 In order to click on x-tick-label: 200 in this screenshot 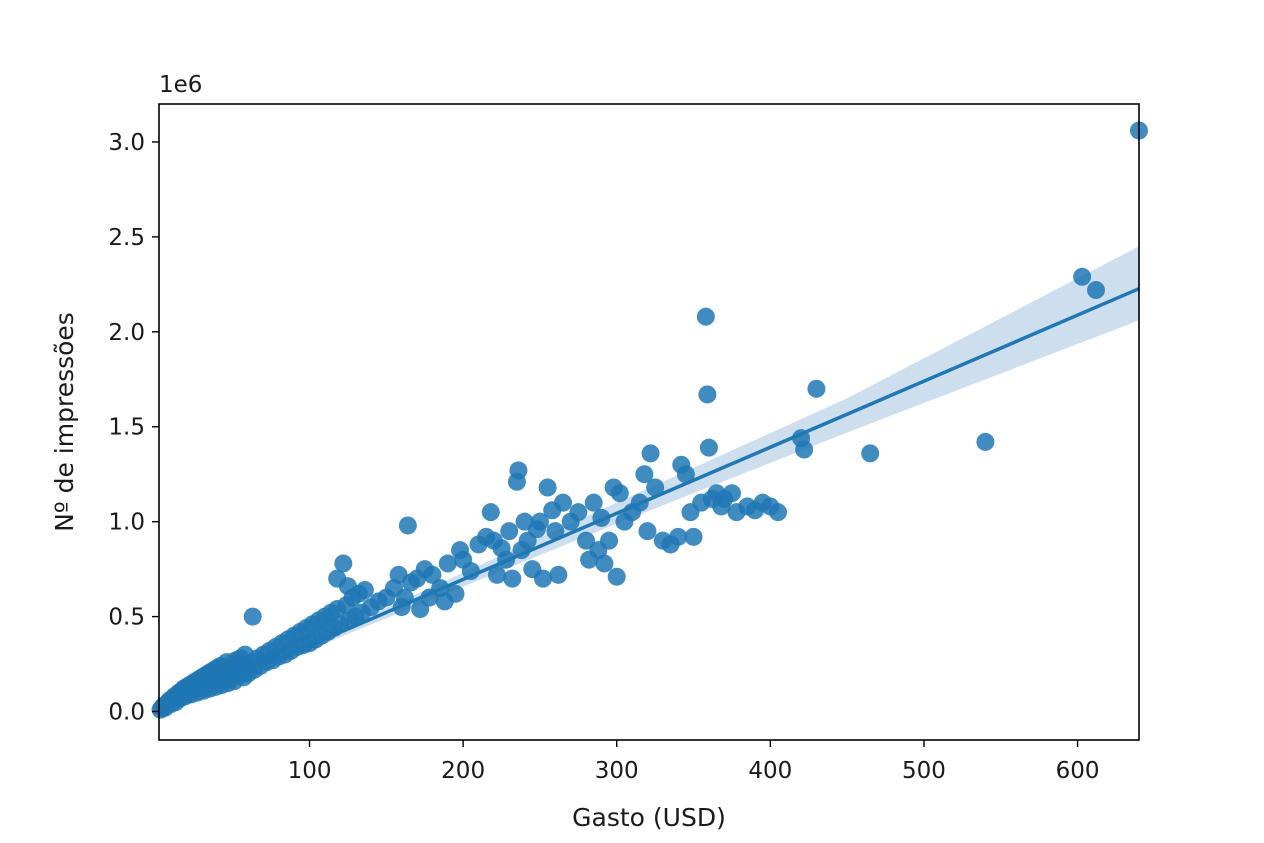, I will do `click(463, 771)`.